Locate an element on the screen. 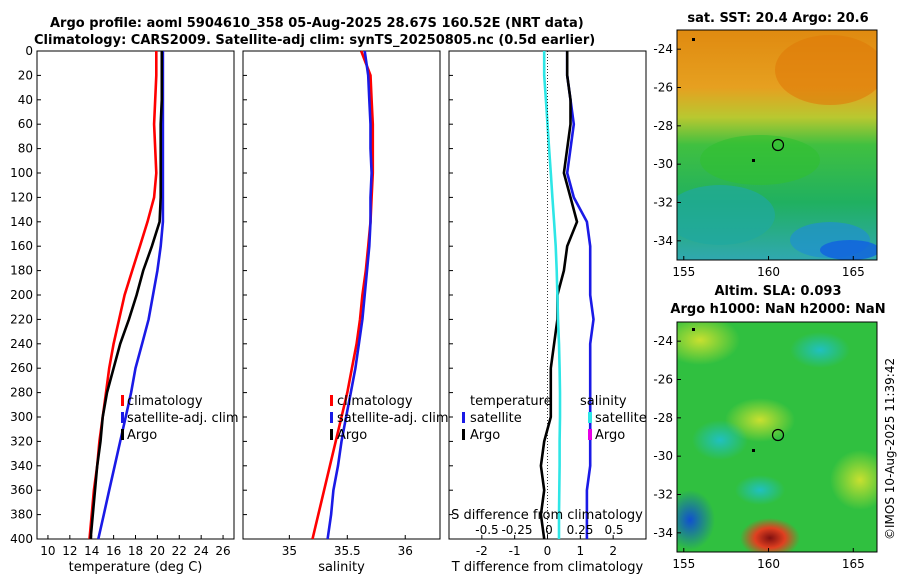  sla-map-frame is located at coordinates (777, 437).